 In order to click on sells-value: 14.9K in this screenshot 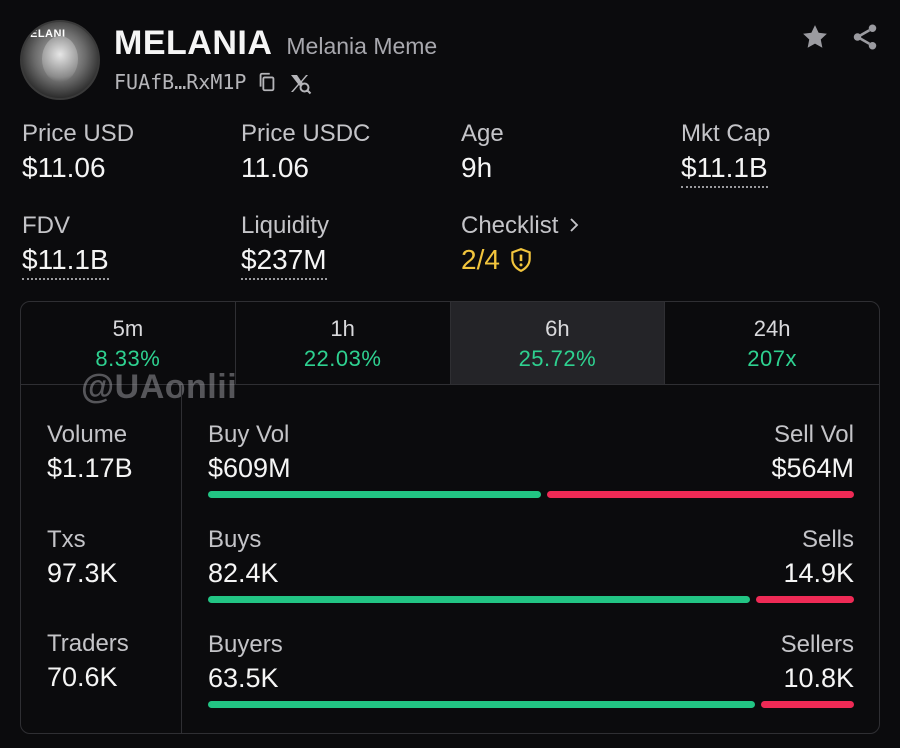, I will do `click(818, 573)`.